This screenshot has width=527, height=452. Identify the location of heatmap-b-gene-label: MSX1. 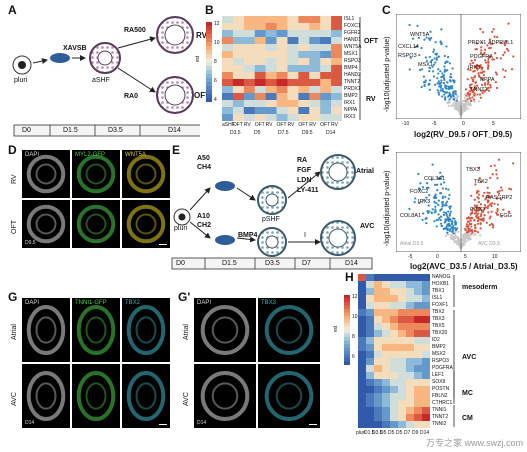
(351, 54).